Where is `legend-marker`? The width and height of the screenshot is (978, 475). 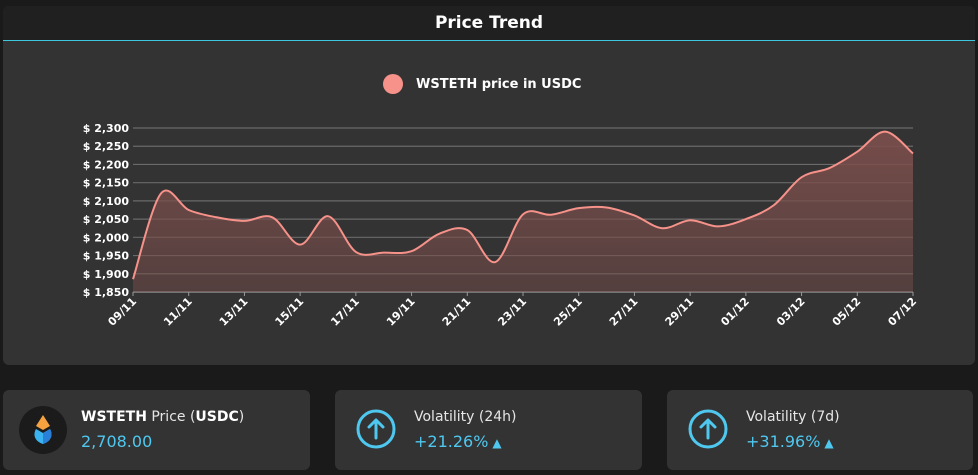 legend-marker is located at coordinates (393, 84).